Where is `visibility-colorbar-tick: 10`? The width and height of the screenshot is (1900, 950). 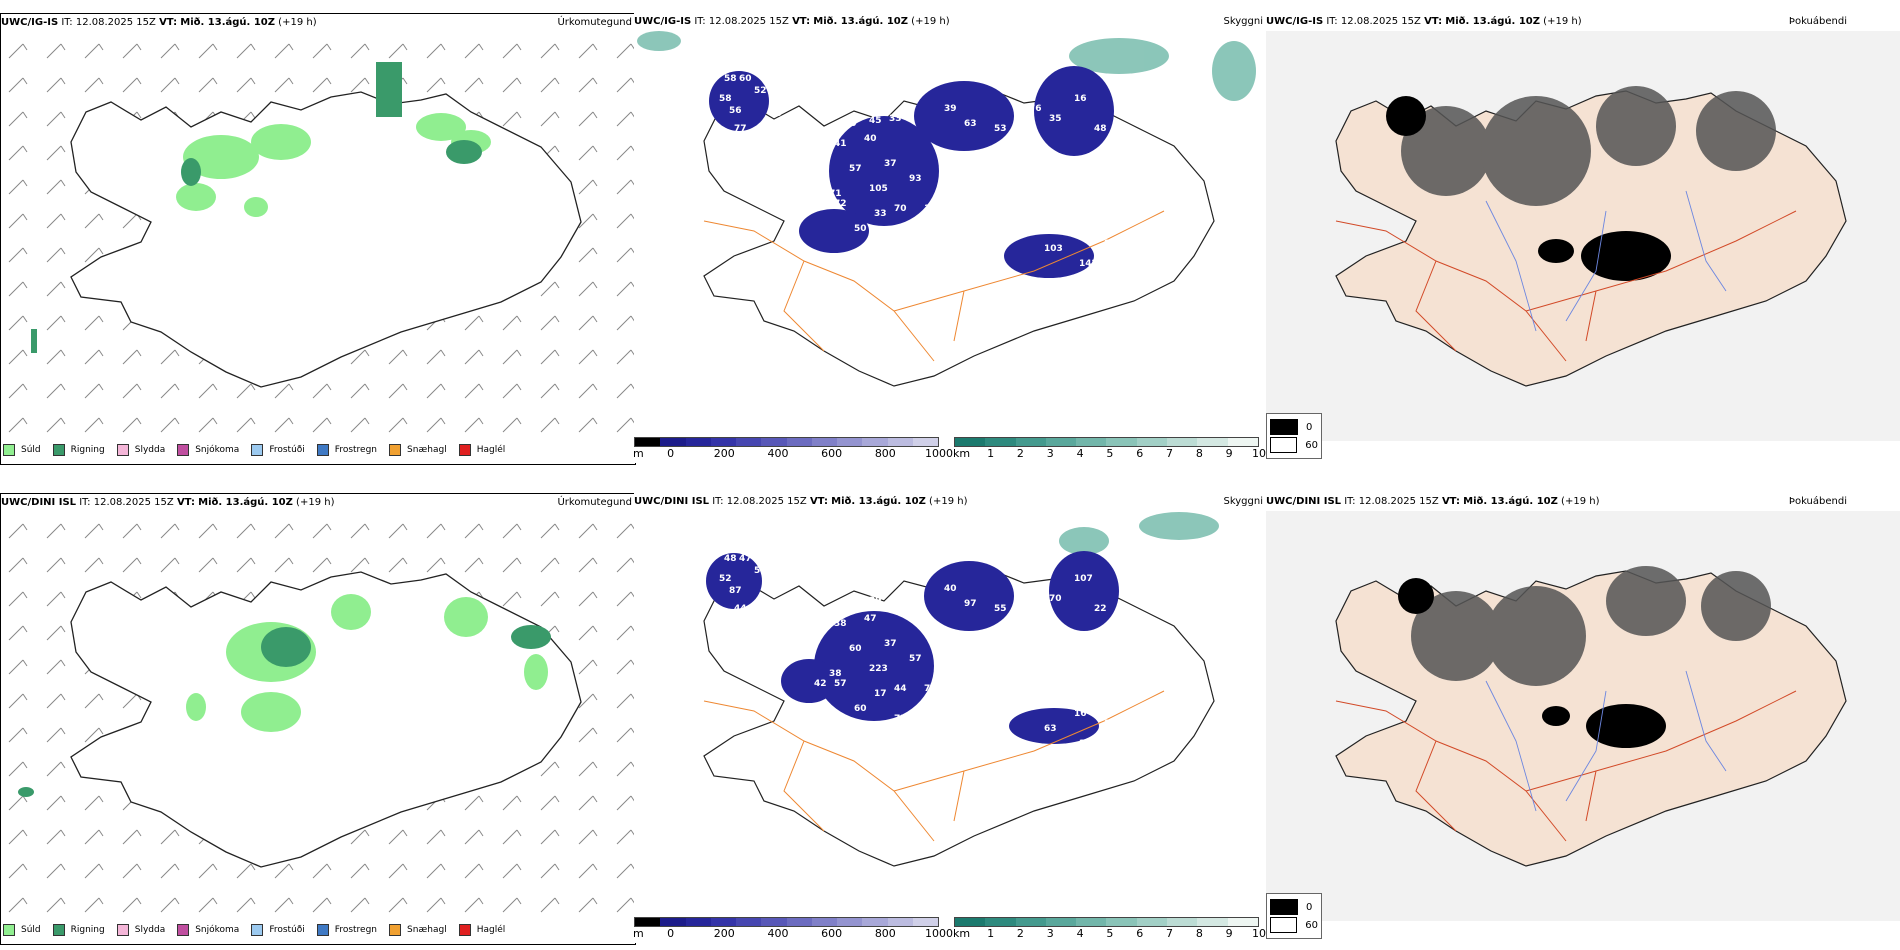 visibility-colorbar-tick: 10 is located at coordinates (1259, 453).